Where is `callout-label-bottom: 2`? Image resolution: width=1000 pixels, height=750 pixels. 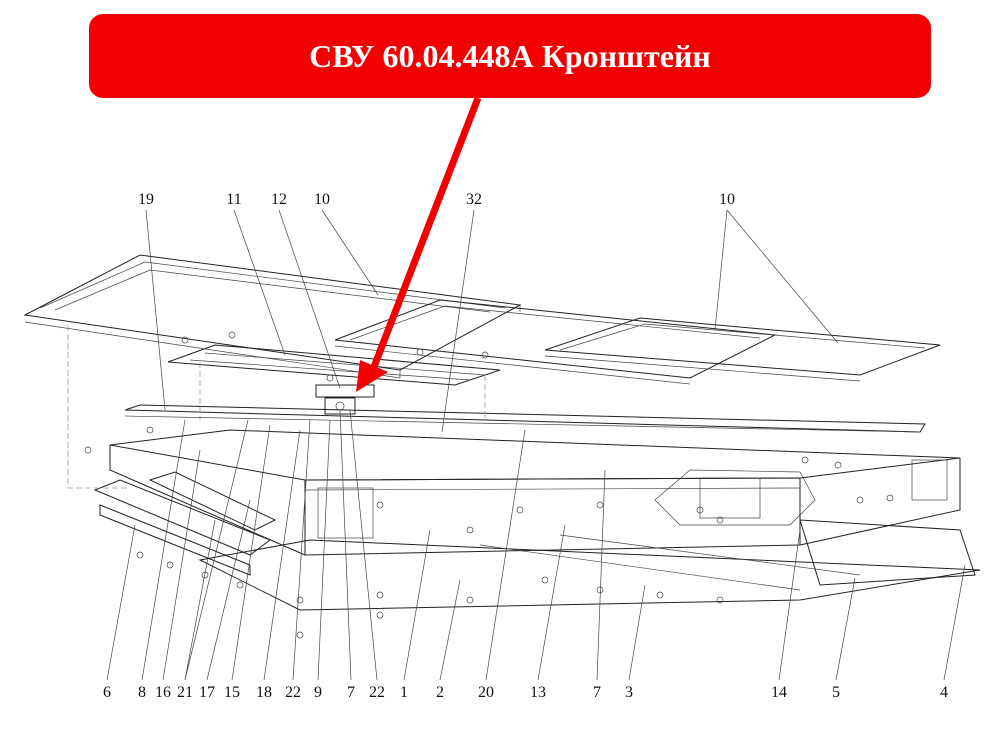
callout-label-bottom: 2 is located at coordinates (440, 692).